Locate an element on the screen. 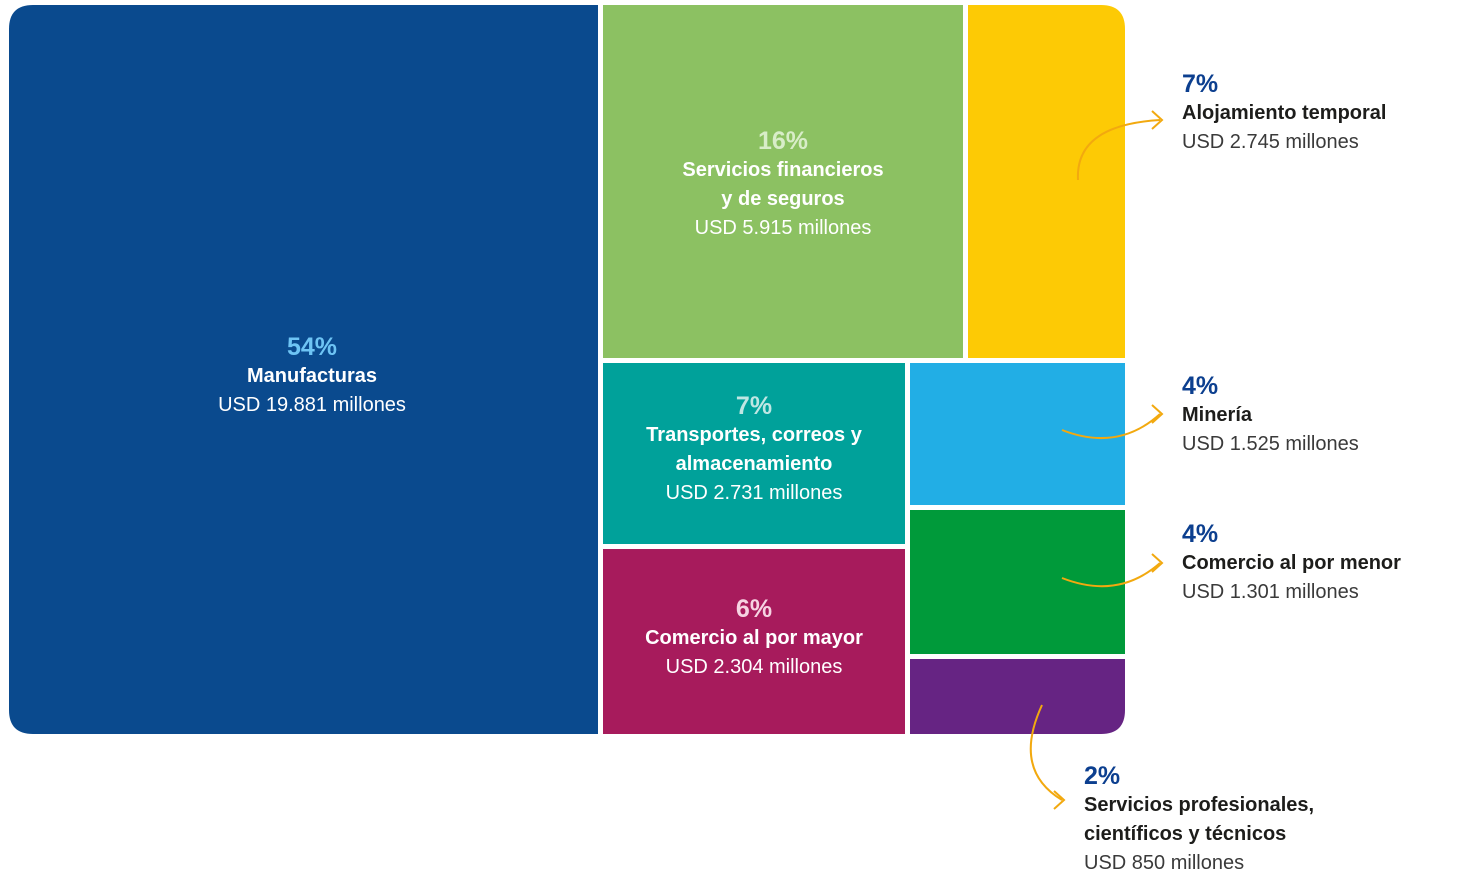 Image resolution: width=1462 pixels, height=879 pixels. tile-financieros is located at coordinates (783, 181).